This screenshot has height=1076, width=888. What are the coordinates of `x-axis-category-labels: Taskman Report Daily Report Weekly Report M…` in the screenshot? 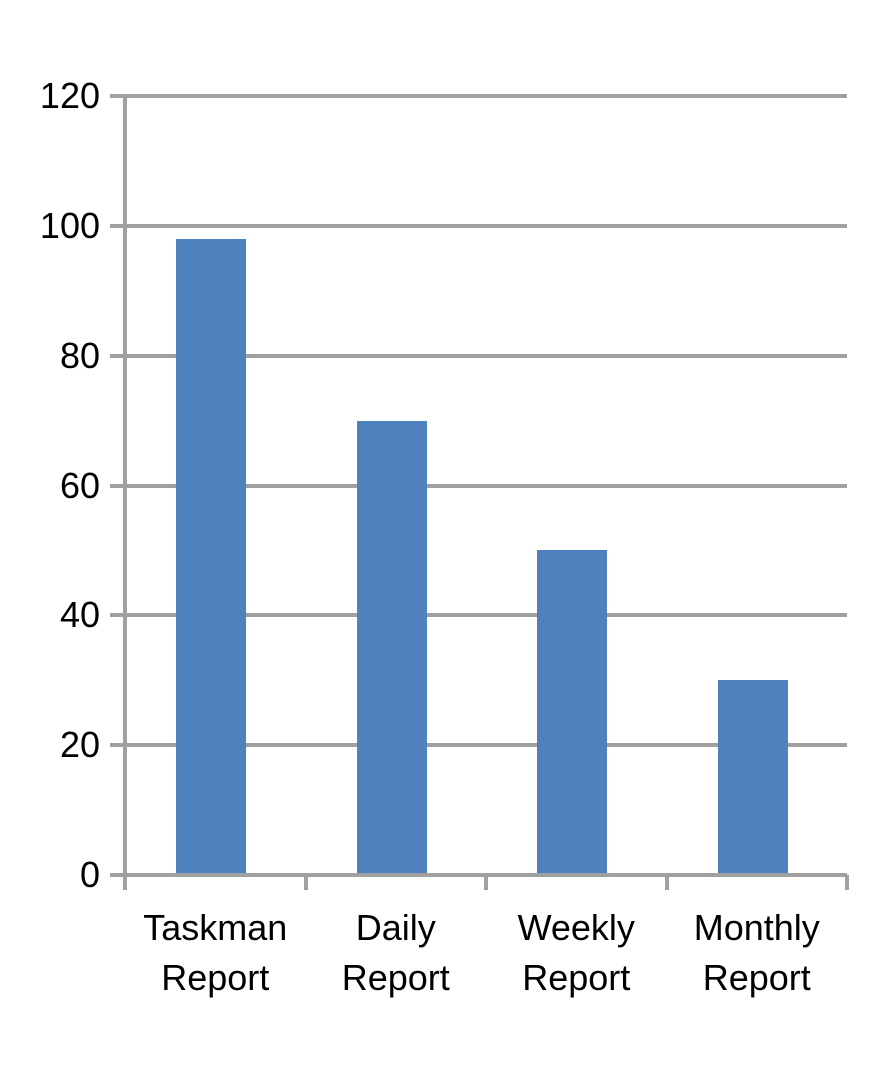 It's located at (486, 953).